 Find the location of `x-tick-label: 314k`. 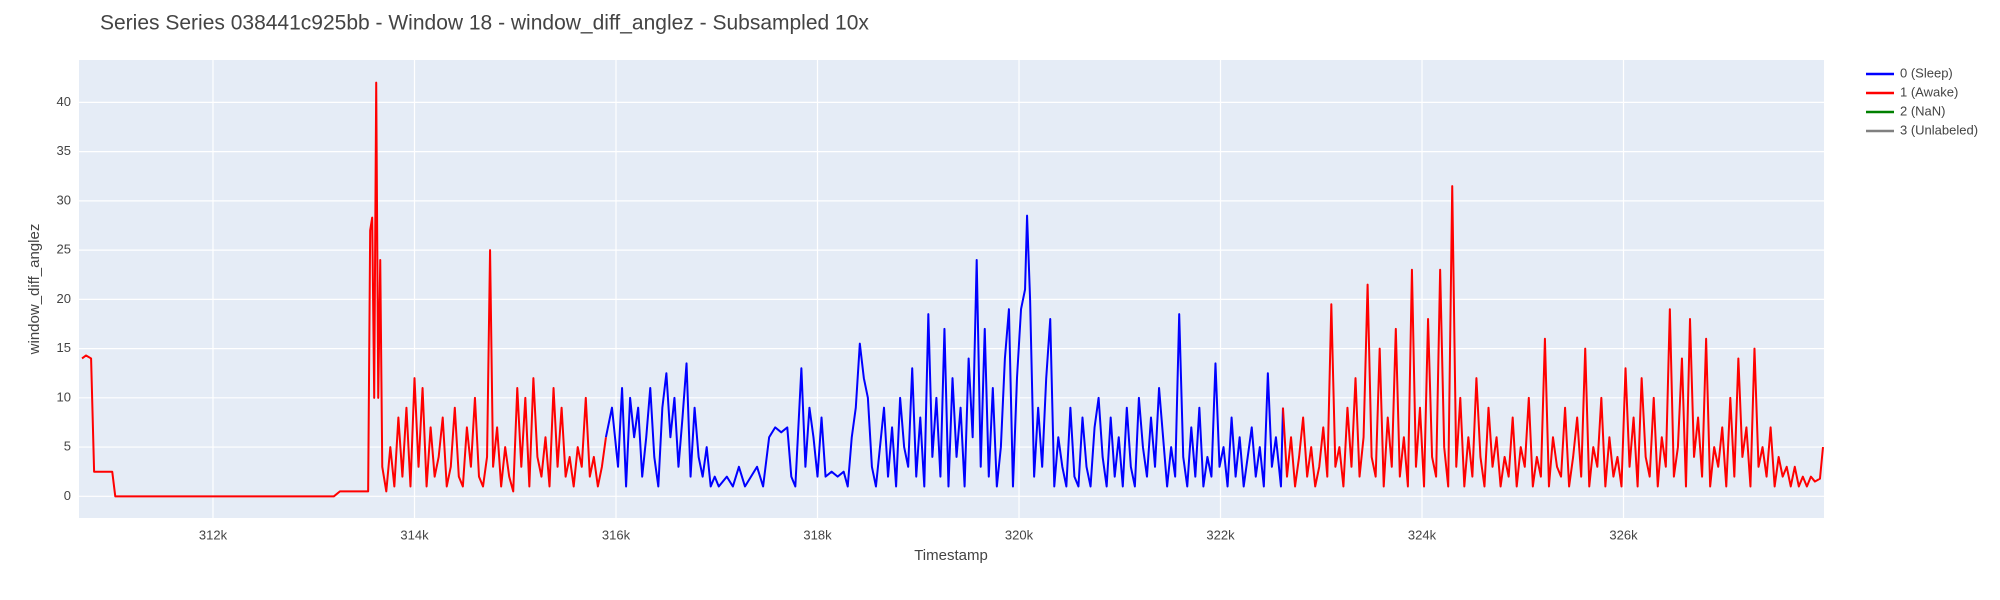

x-tick-label: 314k is located at coordinates (414, 534).